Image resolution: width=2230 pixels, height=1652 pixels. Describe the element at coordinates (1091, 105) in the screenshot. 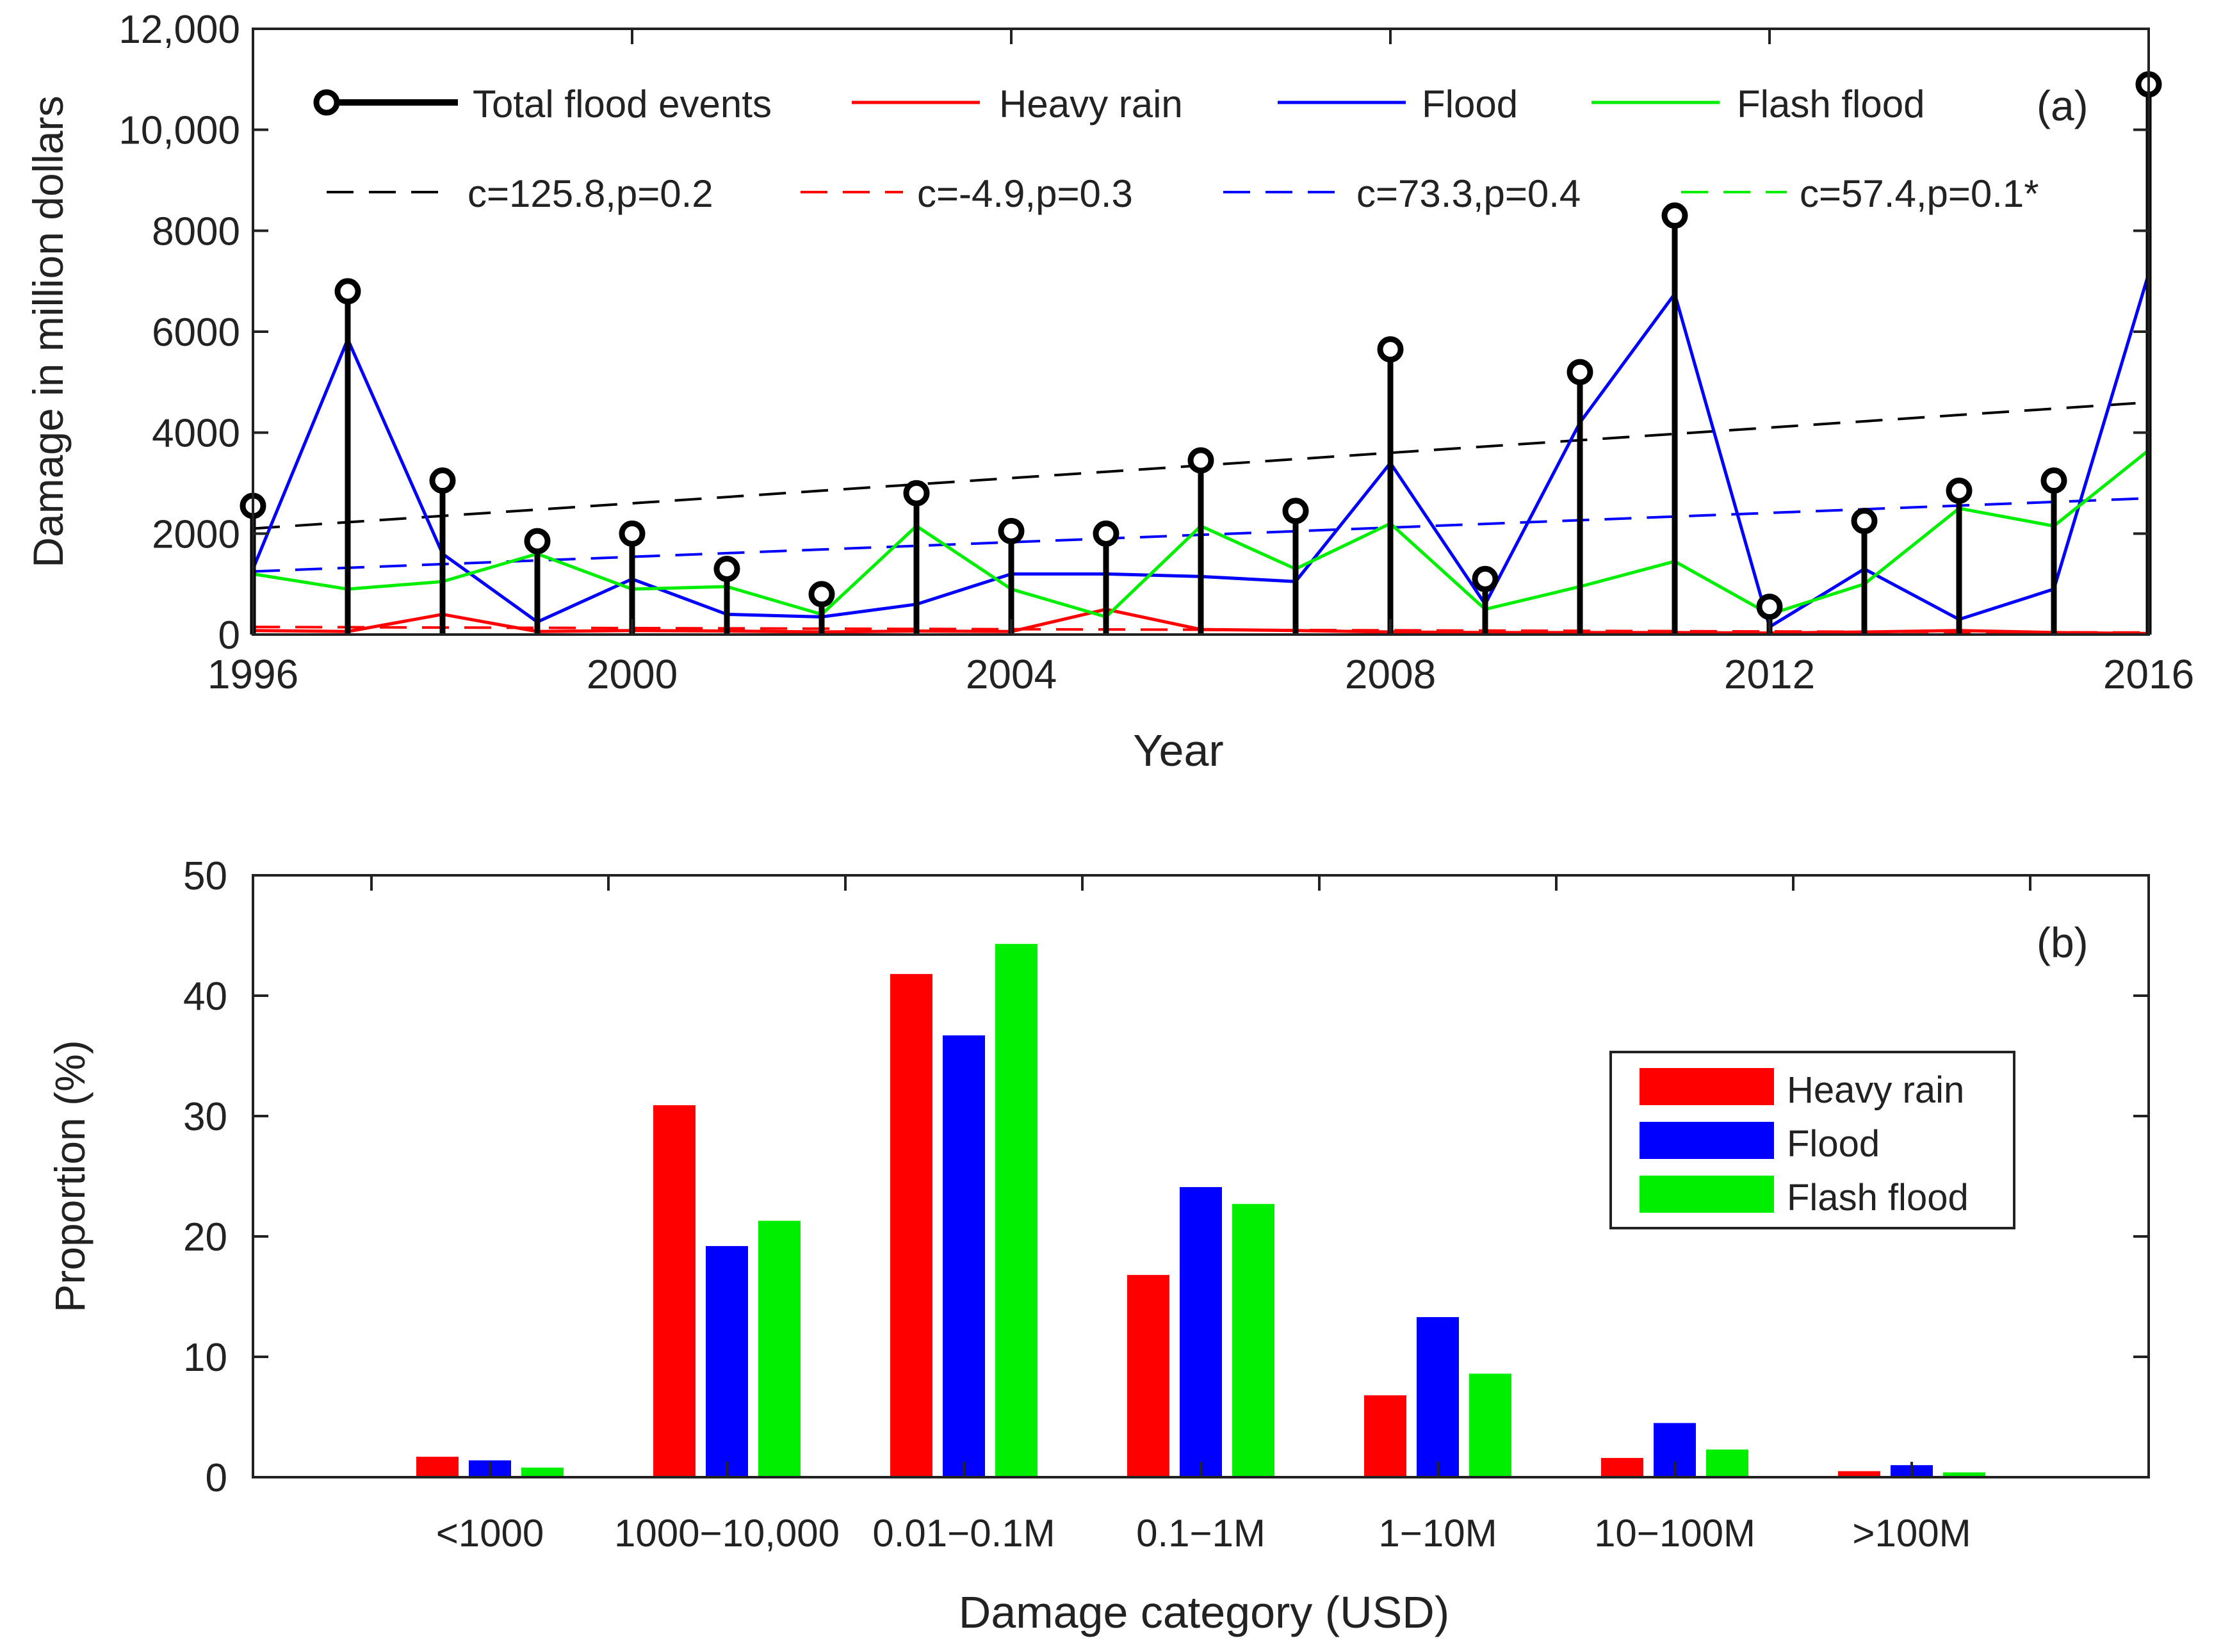

I see `legend-label-heavy-rain: Heavy rain` at that location.